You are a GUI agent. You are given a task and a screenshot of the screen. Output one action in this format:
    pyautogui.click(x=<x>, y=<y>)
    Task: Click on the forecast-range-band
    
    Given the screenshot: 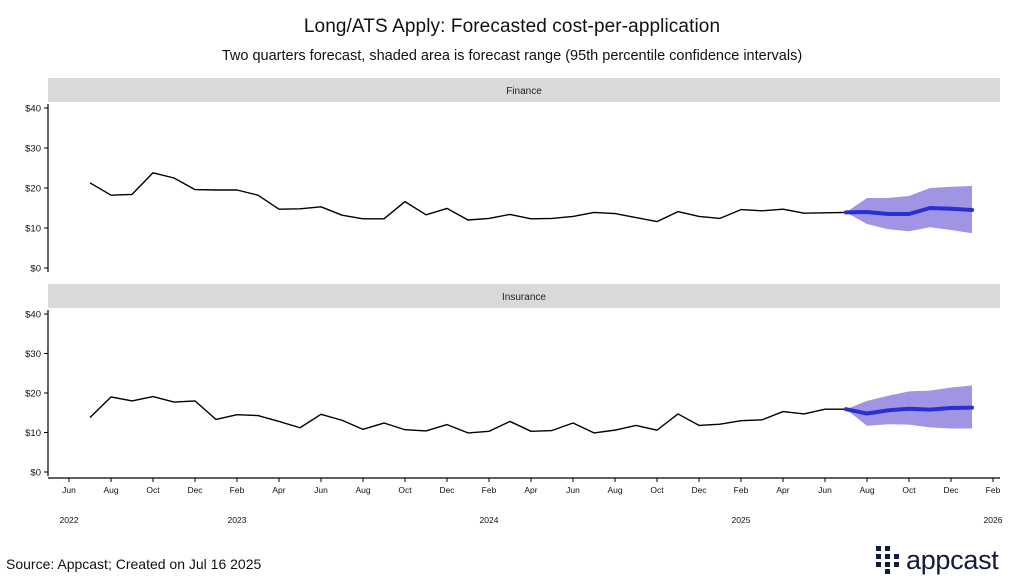 What is the action you would take?
    pyautogui.click(x=909, y=210)
    